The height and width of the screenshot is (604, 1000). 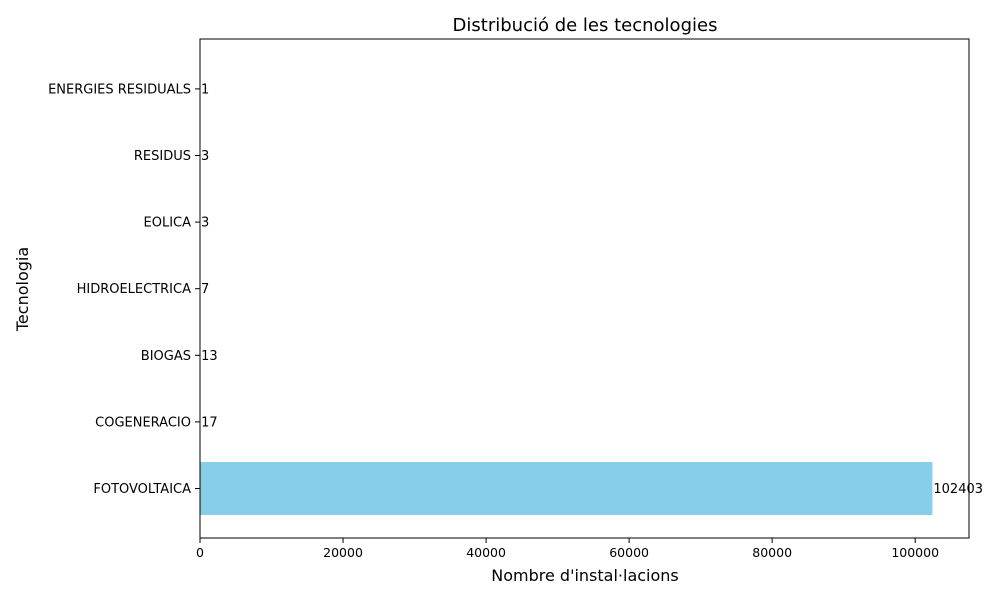 What do you see at coordinates (119, 89) in the screenshot?
I see `y-tick-label: ENERGIES RESIDUALS` at bounding box center [119, 89].